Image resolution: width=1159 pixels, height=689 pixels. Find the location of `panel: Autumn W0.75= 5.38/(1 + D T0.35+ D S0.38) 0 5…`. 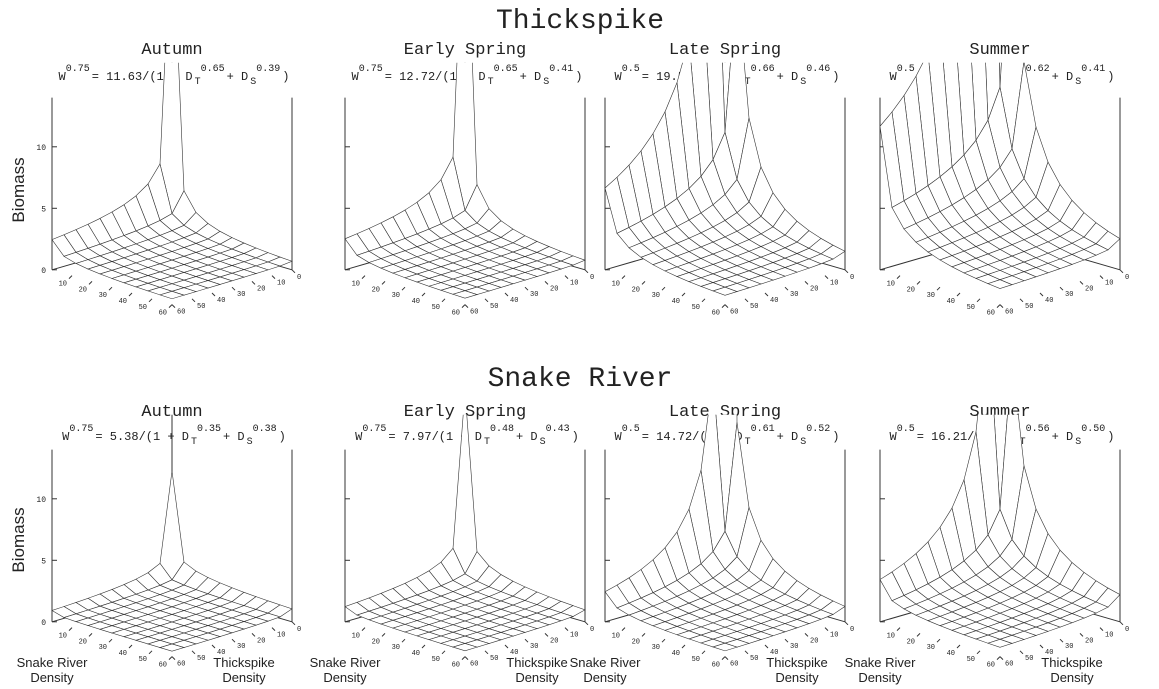

panel: Autumn W0.75= 5.38/(1 + D T0.35+ D S0.38) 0 5… is located at coordinates (159, 544).